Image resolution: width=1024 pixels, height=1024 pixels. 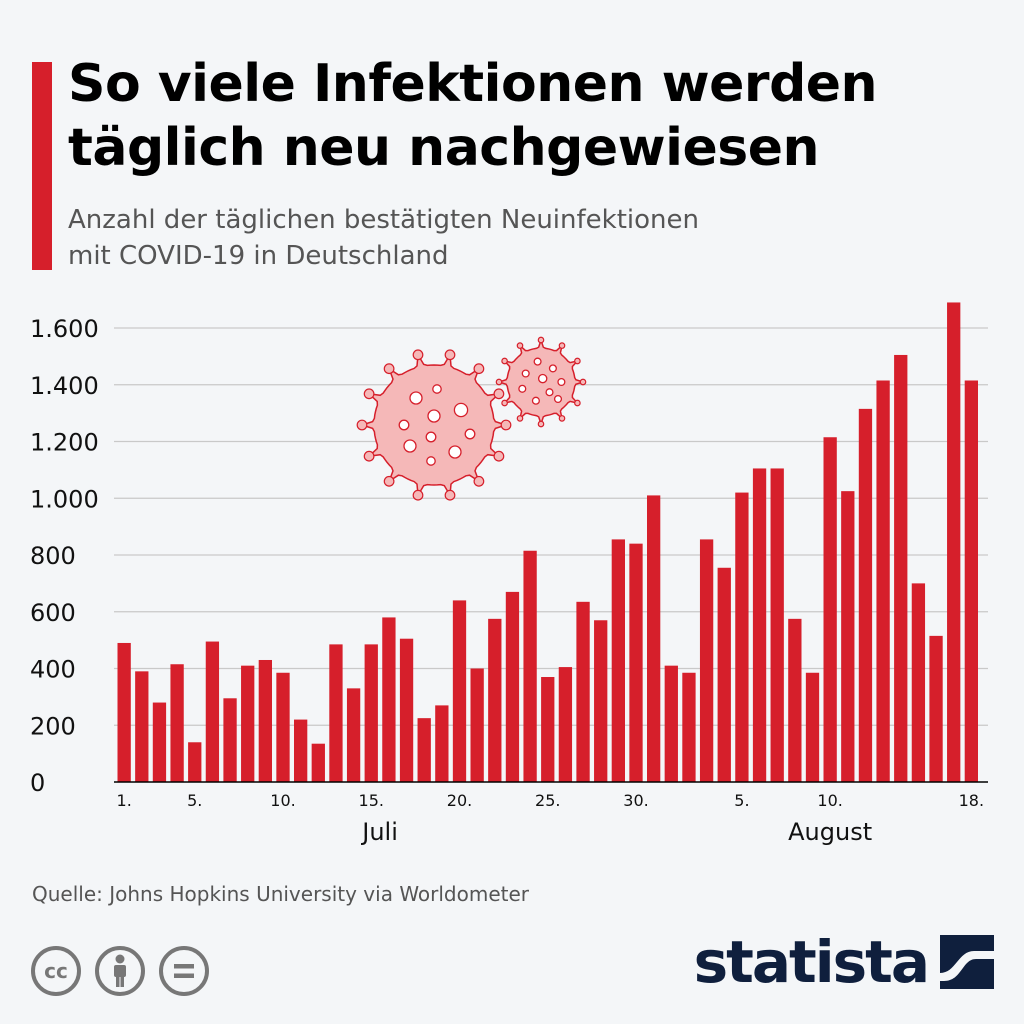 What do you see at coordinates (541, 382) in the screenshot?
I see `virus-icon-small` at bounding box center [541, 382].